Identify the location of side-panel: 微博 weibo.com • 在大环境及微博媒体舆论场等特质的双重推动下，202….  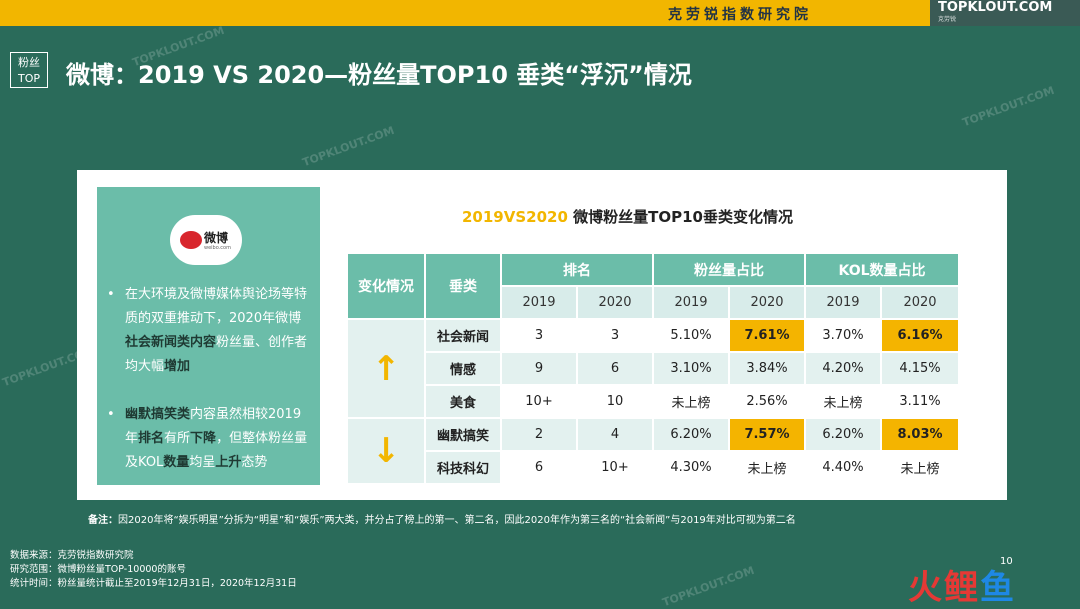
(208, 336).